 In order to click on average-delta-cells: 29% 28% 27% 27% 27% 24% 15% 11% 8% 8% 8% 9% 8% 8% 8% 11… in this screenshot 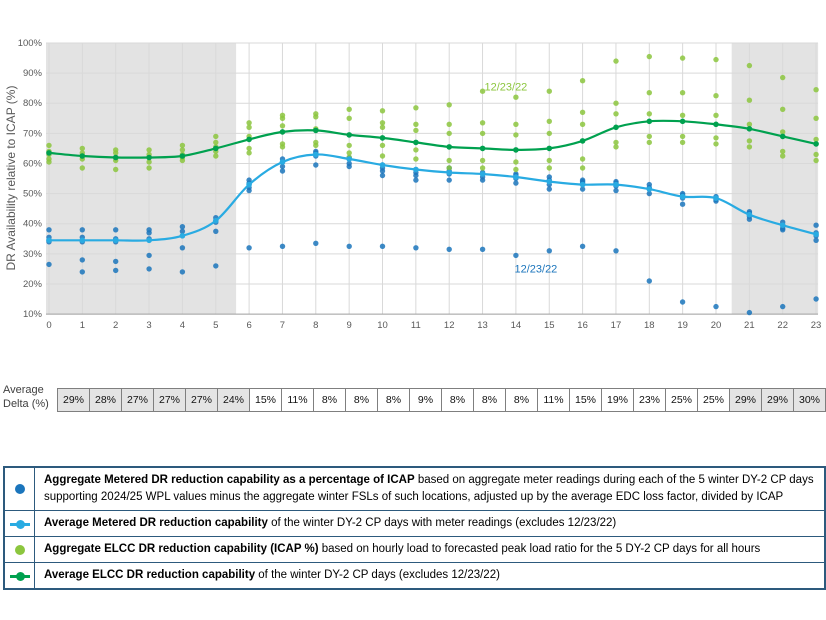, I will do `click(441, 400)`.